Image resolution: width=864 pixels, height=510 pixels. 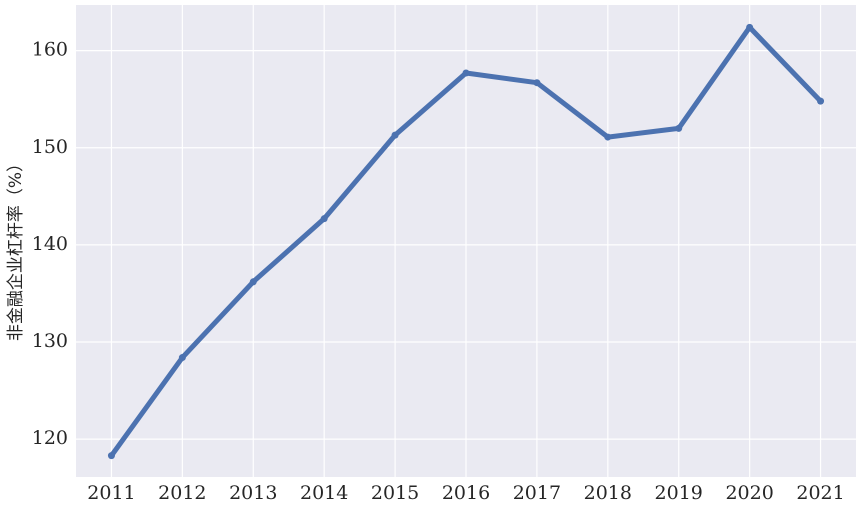 What do you see at coordinates (50, 244) in the screenshot?
I see `y-tick-label: 140` at bounding box center [50, 244].